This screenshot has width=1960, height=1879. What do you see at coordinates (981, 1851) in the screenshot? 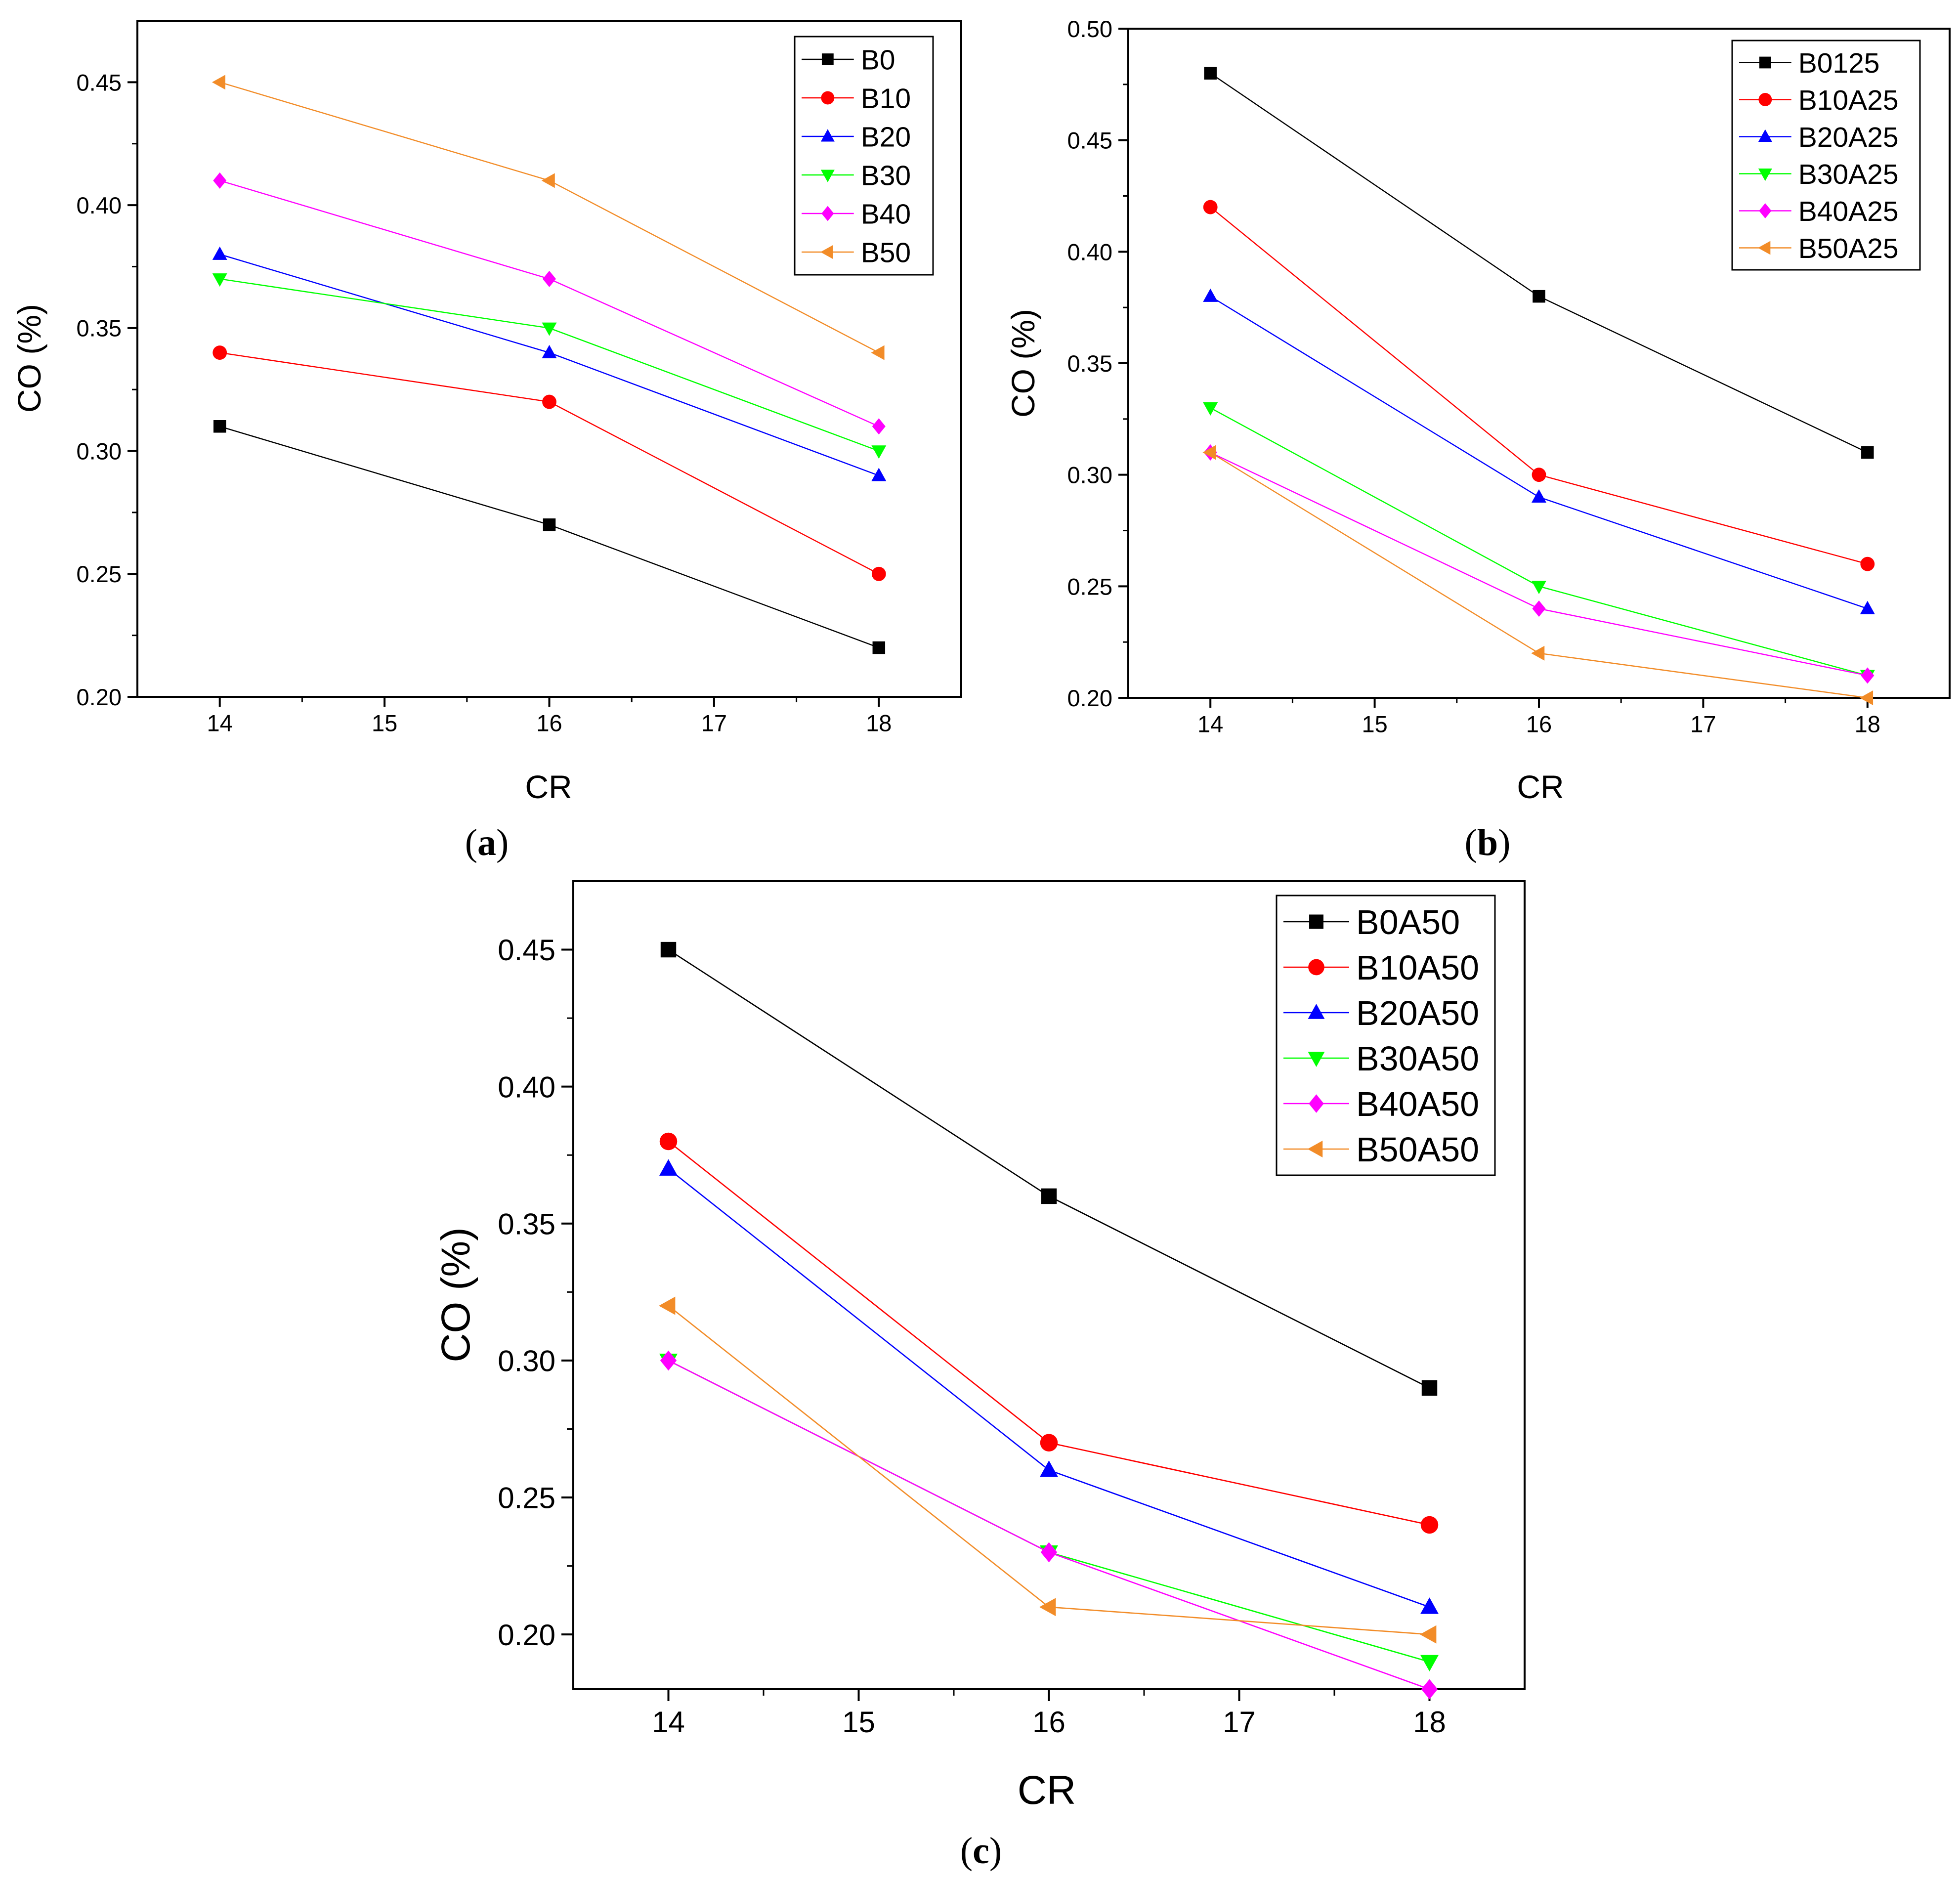
I see `panel-label-c: (c)` at bounding box center [981, 1851].